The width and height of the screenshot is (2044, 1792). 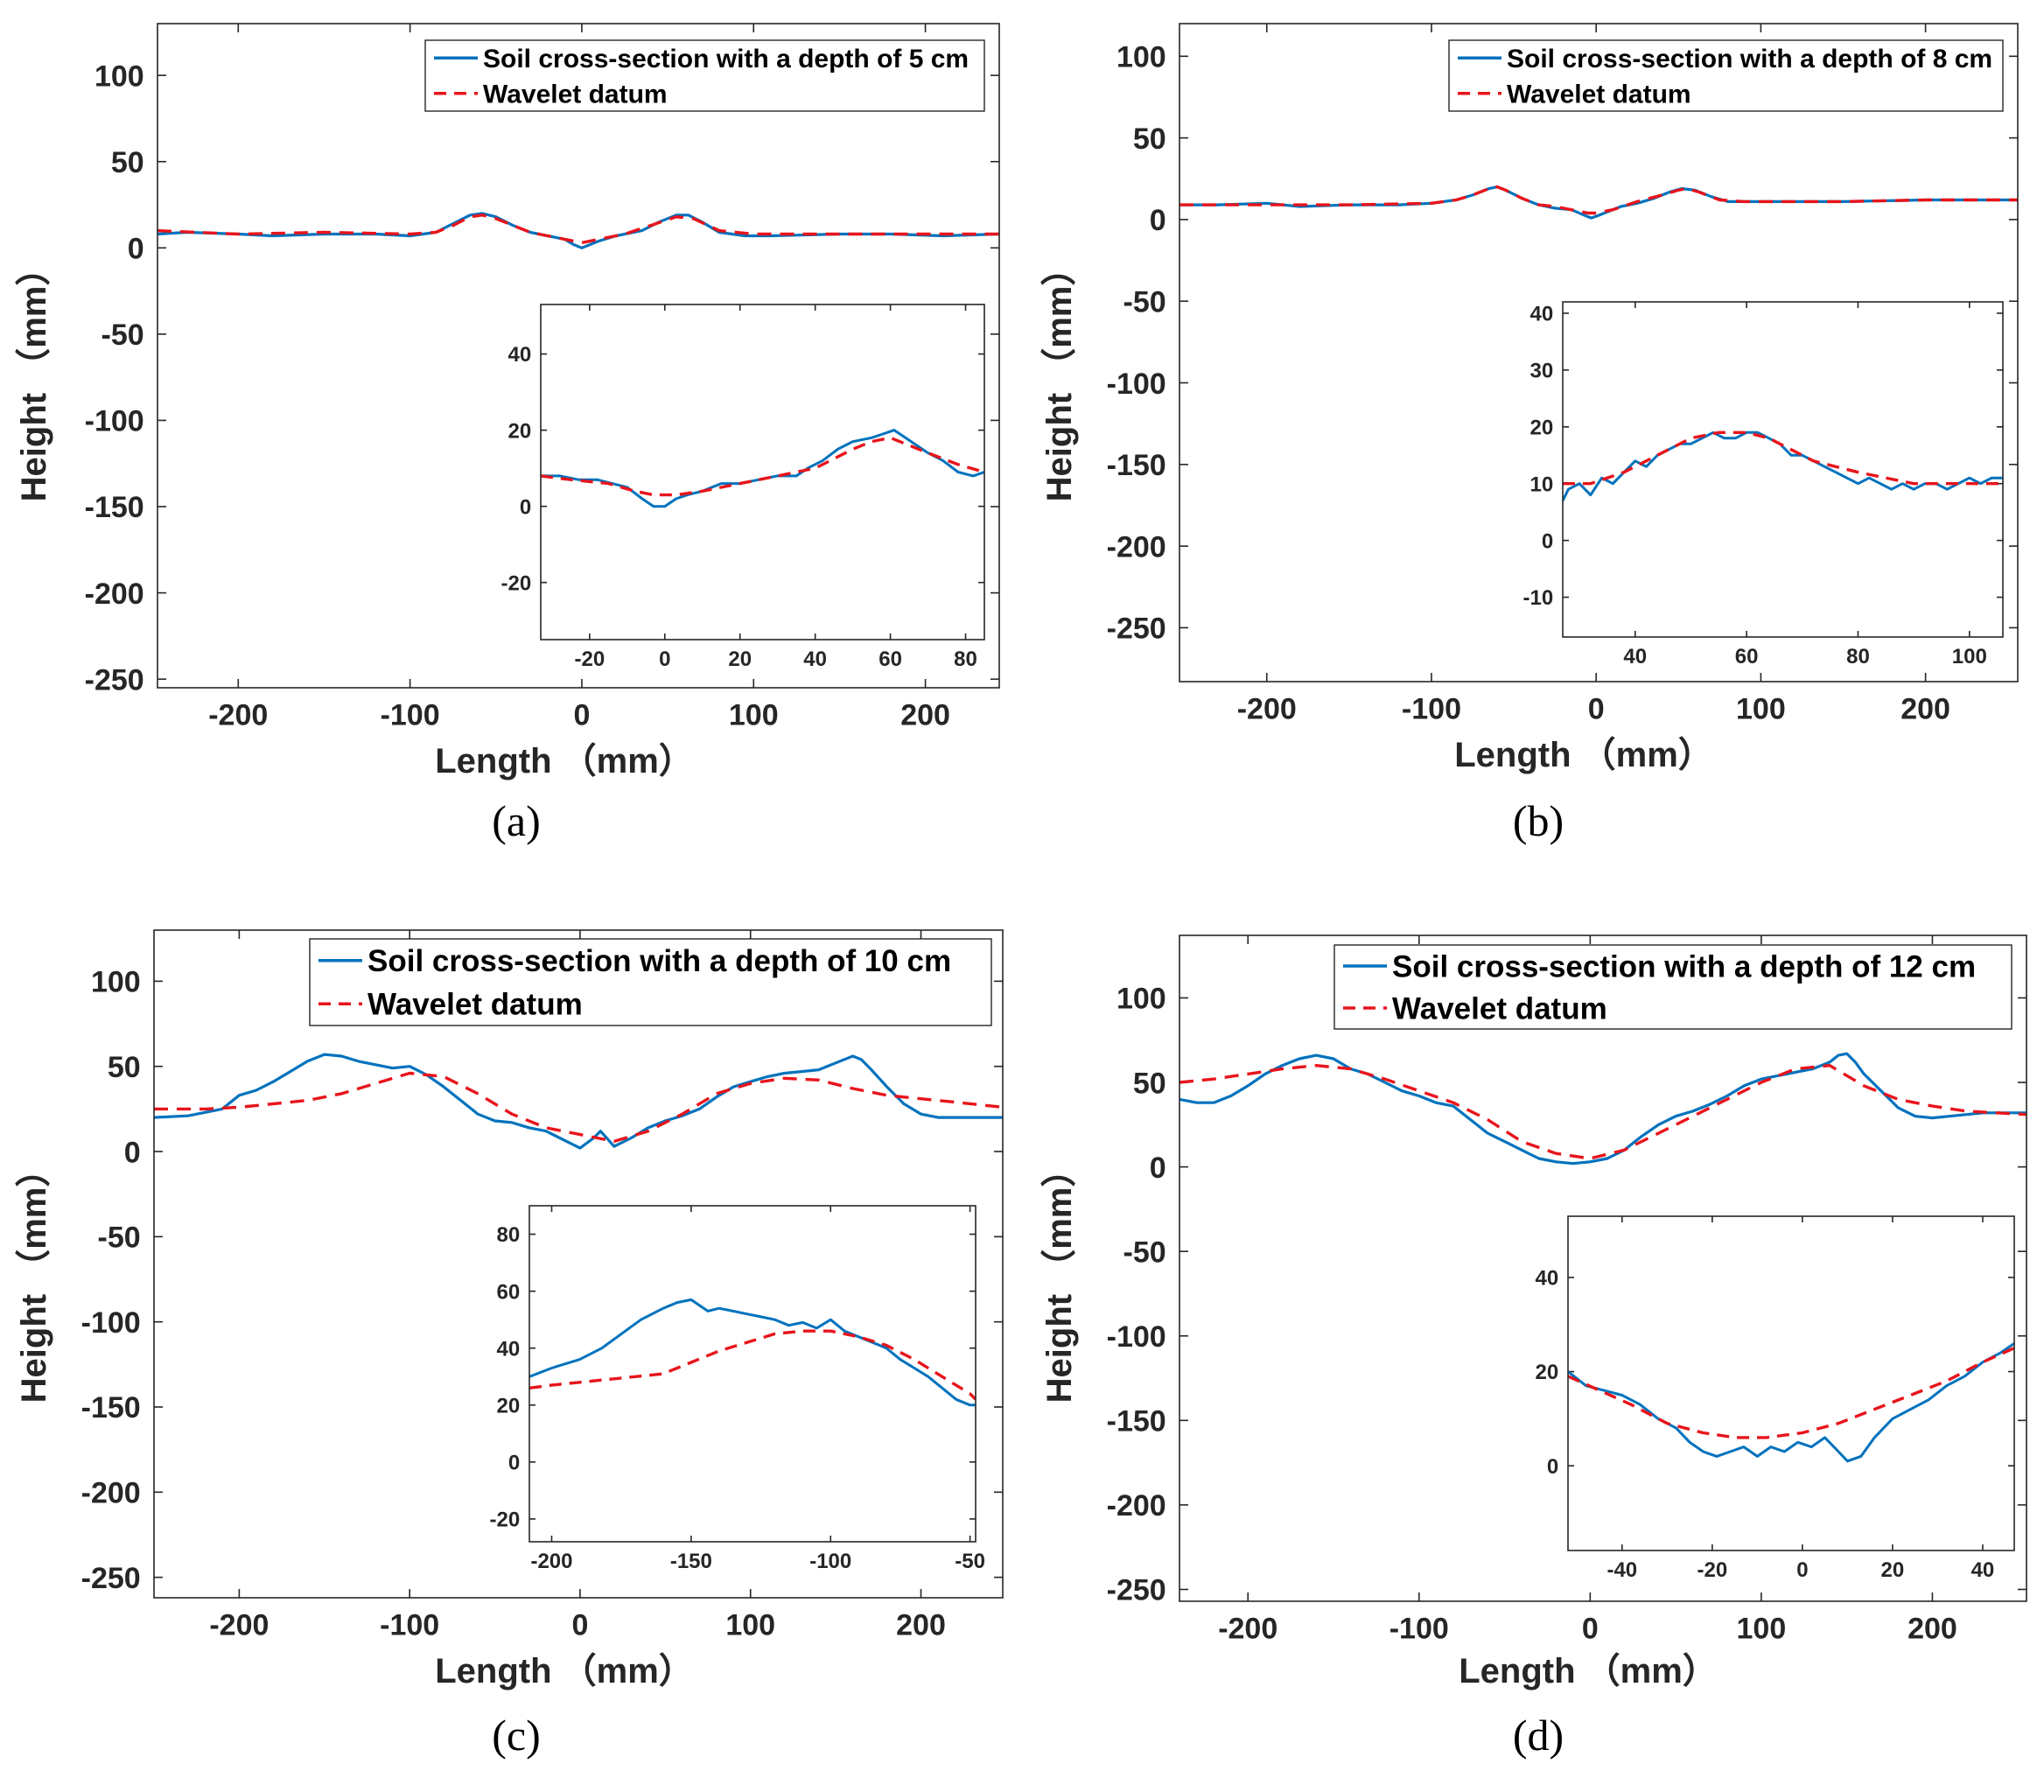 What do you see at coordinates (1141, 57) in the screenshot?
I see `panel-b-y-tick-label: 100` at bounding box center [1141, 57].